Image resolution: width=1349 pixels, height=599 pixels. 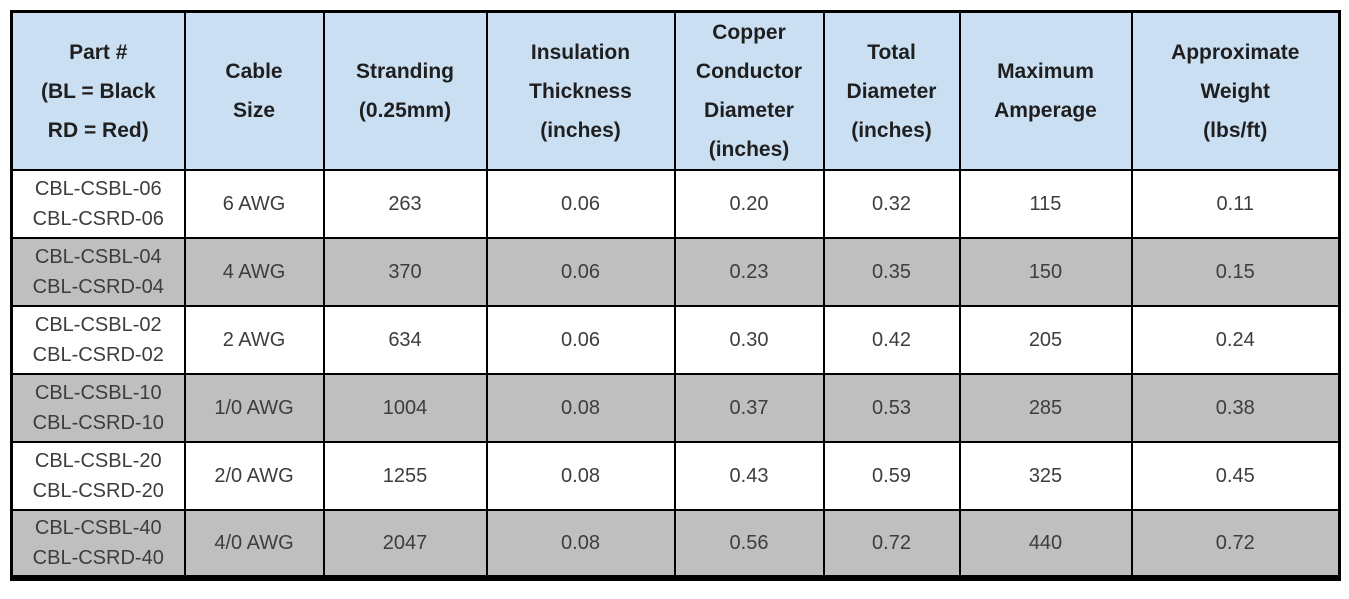 What do you see at coordinates (1235, 476) in the screenshot?
I see `cell-approximate-weight: 0.45` at bounding box center [1235, 476].